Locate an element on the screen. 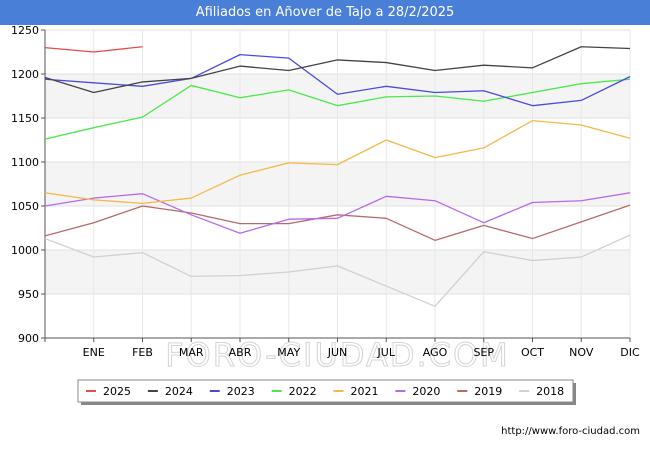 Image resolution: width=650 pixels, height=450 pixels. legend-label-2025: 2025 is located at coordinates (117, 391).